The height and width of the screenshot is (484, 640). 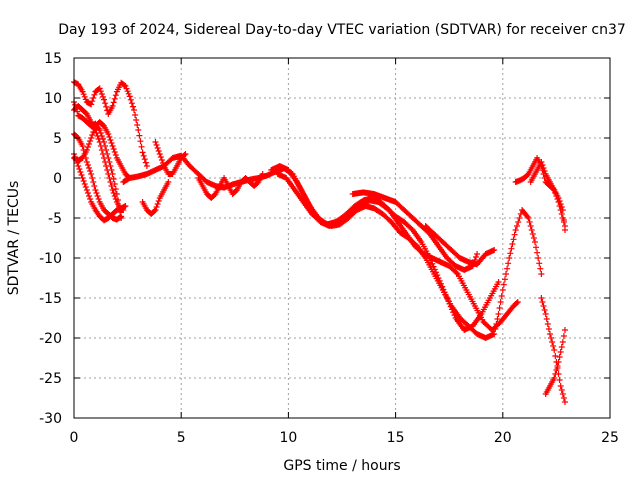 I want to click on x-tick-label: 5, so click(x=181, y=438).